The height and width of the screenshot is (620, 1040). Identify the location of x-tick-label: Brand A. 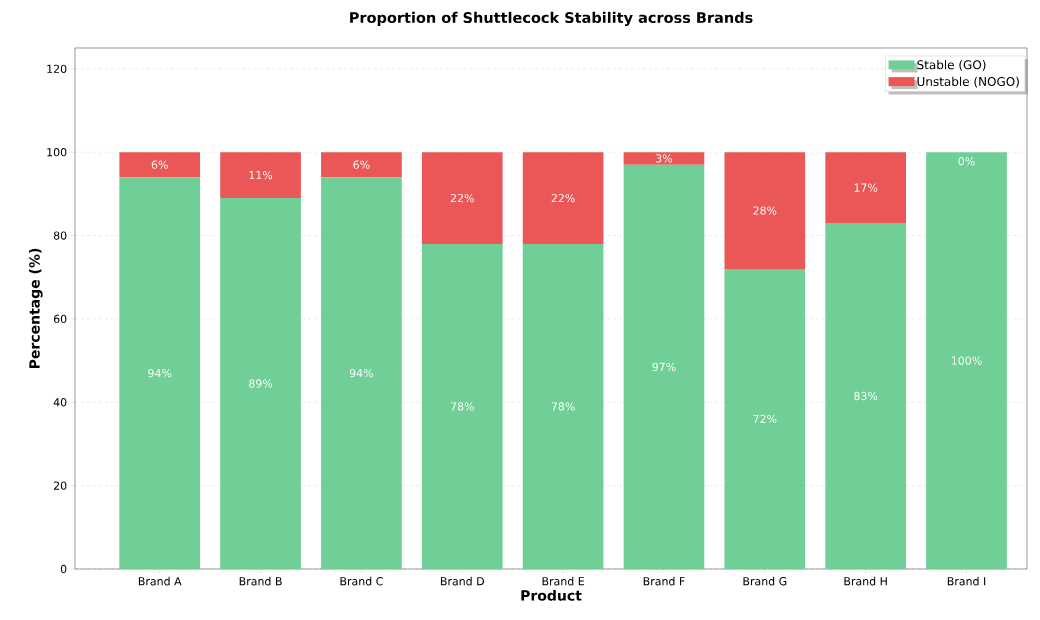
(160, 581).